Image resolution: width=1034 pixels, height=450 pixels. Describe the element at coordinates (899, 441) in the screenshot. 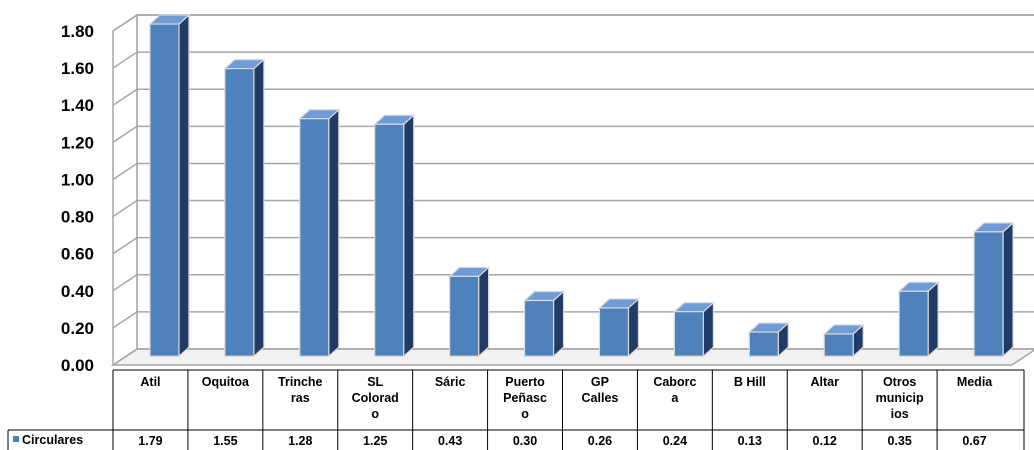

I see `data-value-label: 0.35` at that location.